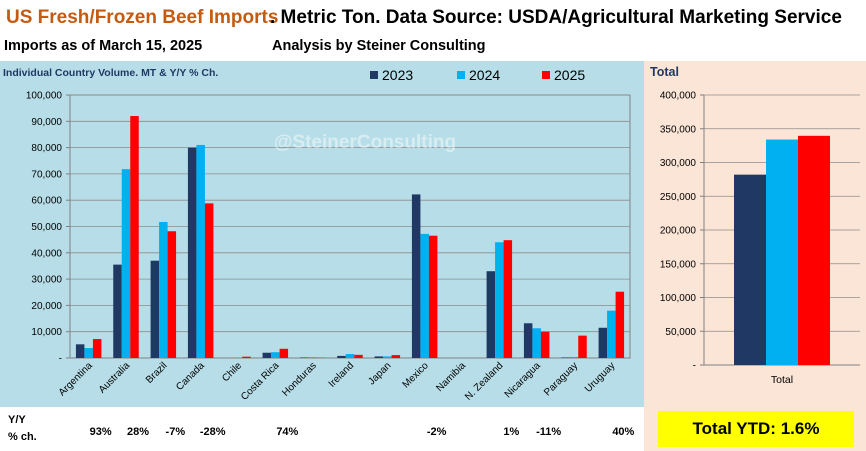 The height and width of the screenshot is (451, 866). I want to click on bar-2025-japan, so click(396, 356).